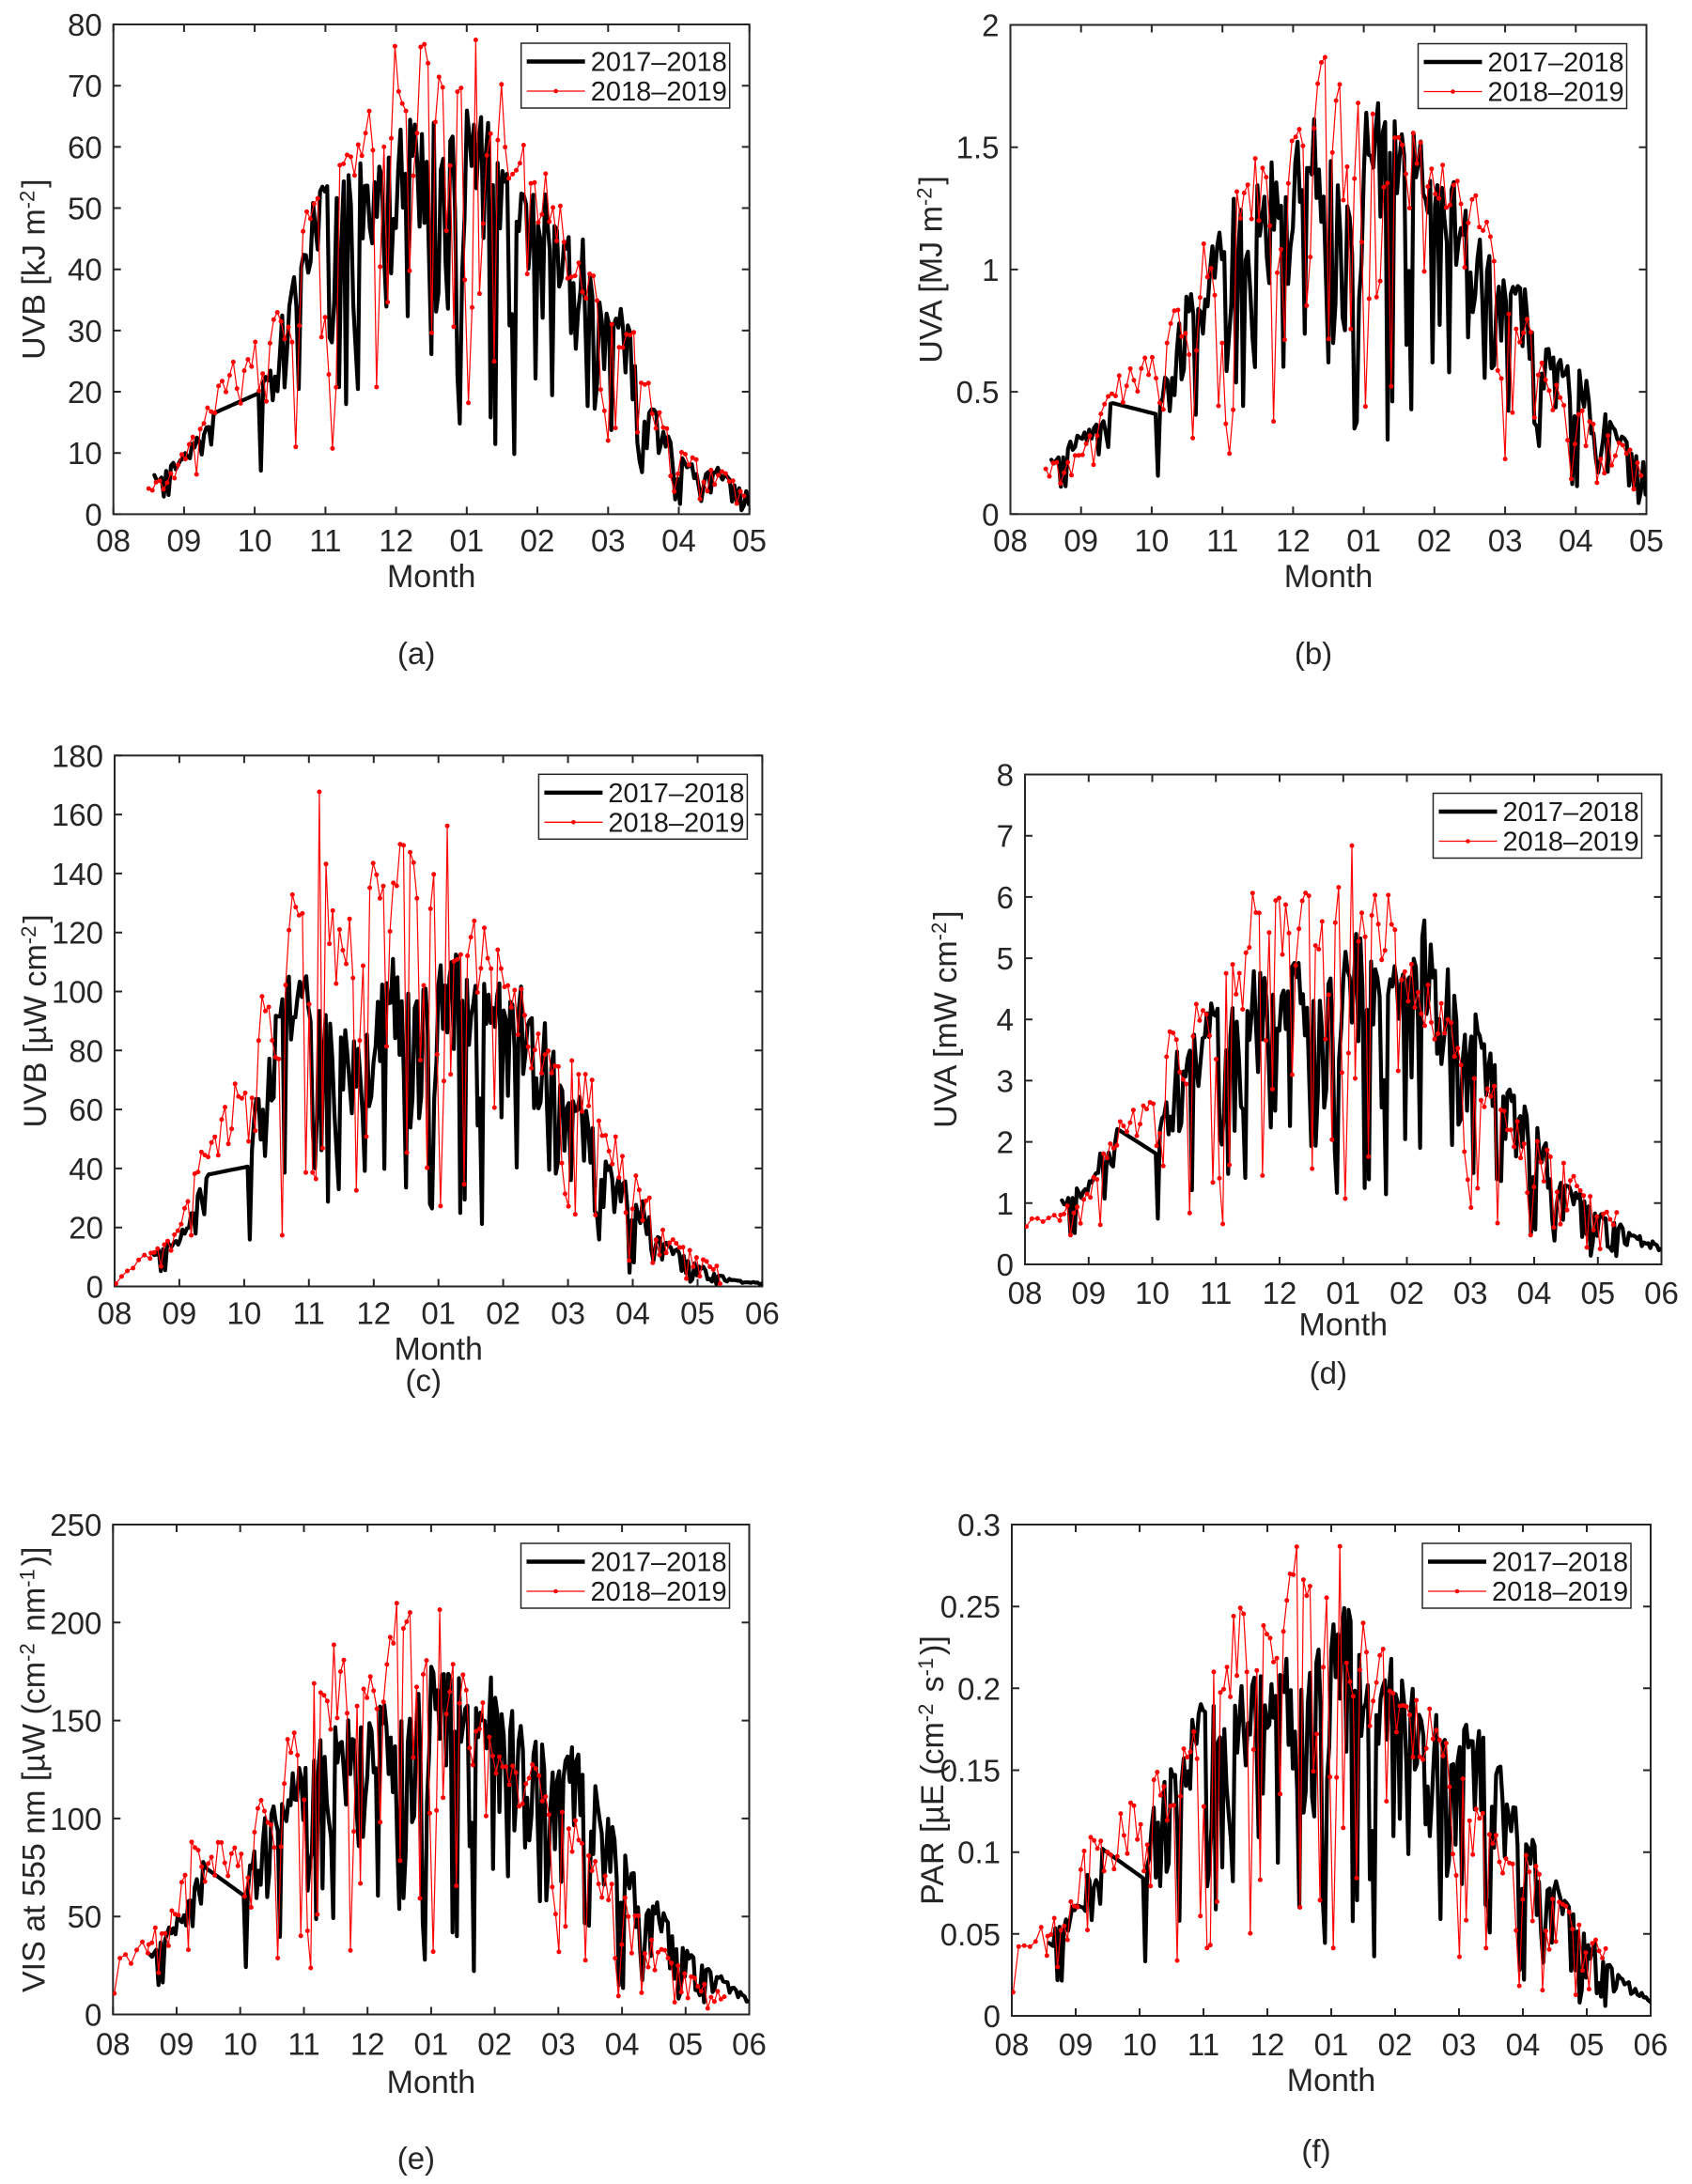 The height and width of the screenshot is (2184, 1692). What do you see at coordinates (77, 874) in the screenshot?
I see `svg-text: 140` at bounding box center [77, 874].